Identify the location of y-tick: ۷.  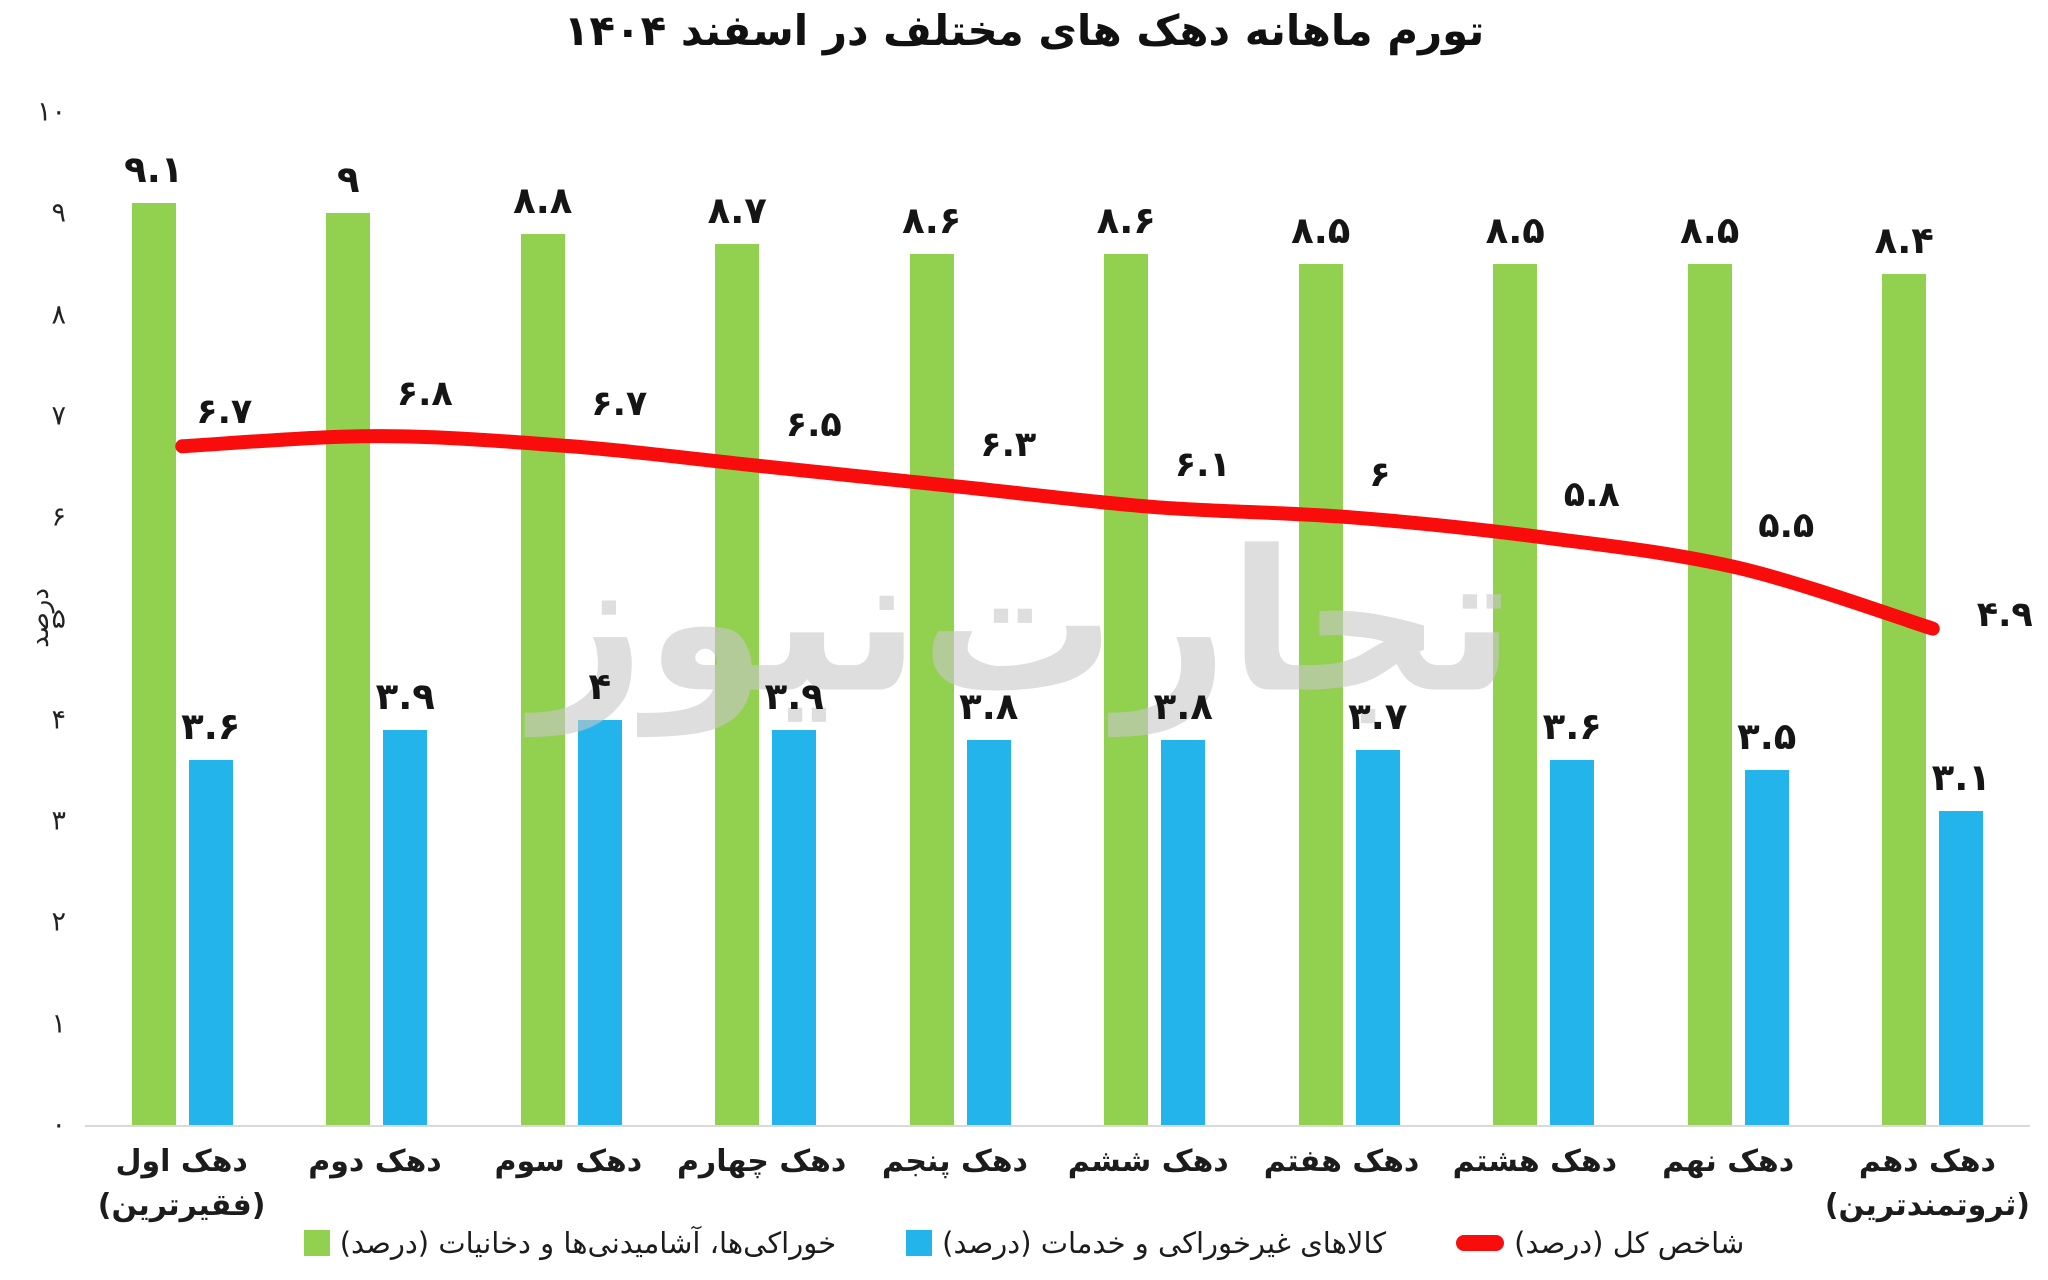
(58, 416).